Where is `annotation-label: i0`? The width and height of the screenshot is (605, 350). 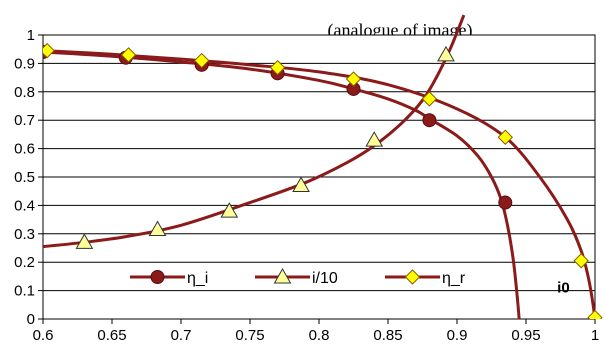
annotation-label: i0 is located at coordinates (563, 288).